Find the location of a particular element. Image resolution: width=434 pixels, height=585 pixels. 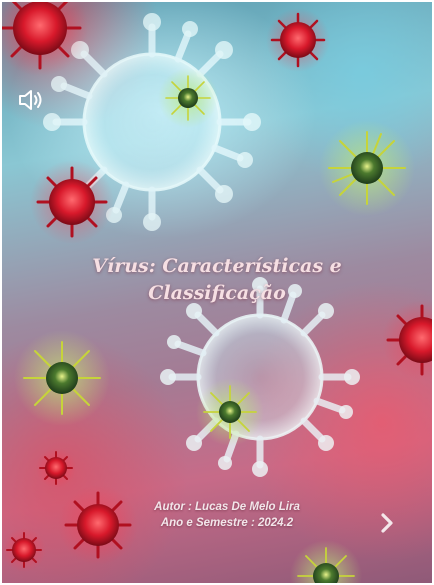

term-line: Ano e Semestre : 2024.2 is located at coordinates (227, 523).